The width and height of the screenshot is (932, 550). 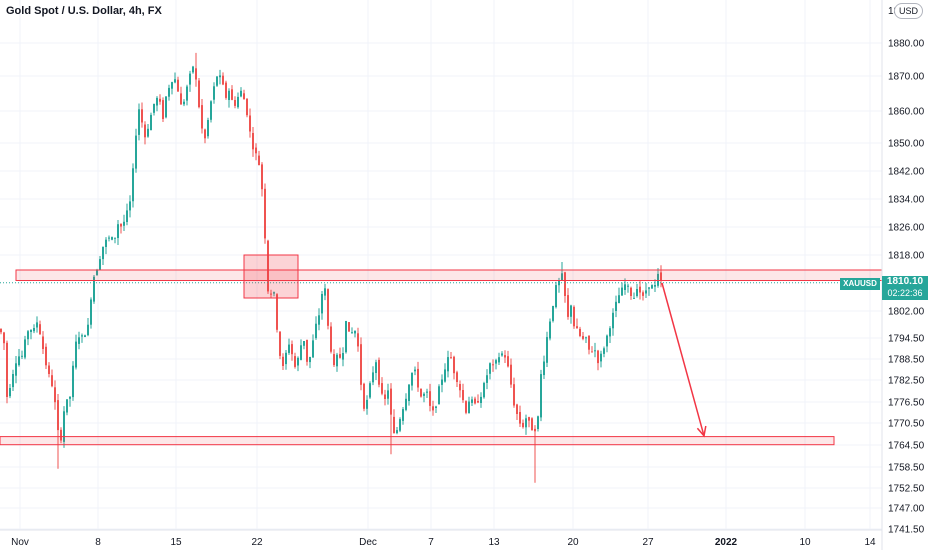 What do you see at coordinates (906, 530) in the screenshot?
I see `price-tick-label: 1741.50` at bounding box center [906, 530].